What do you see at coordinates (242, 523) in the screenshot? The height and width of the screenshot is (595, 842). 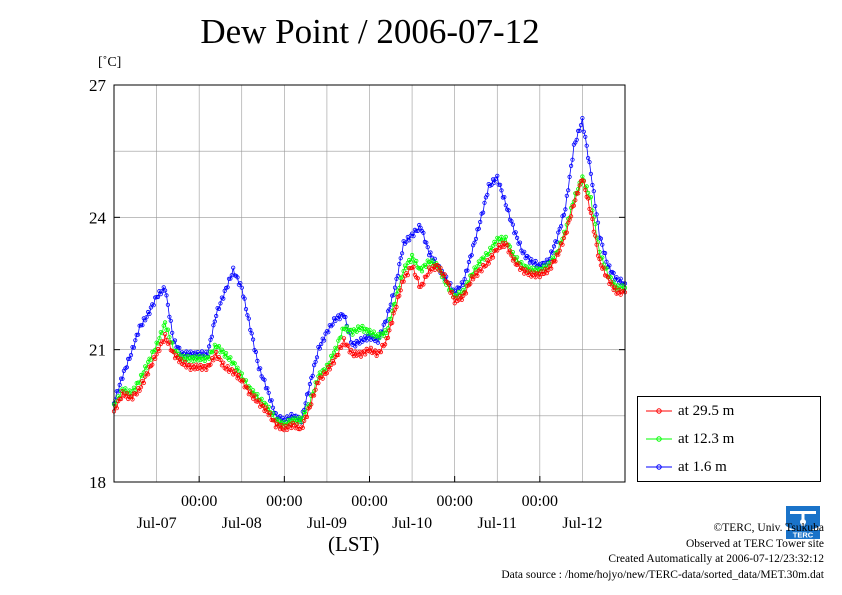 I see `x-tick-date-label: Jul-08` at bounding box center [242, 523].